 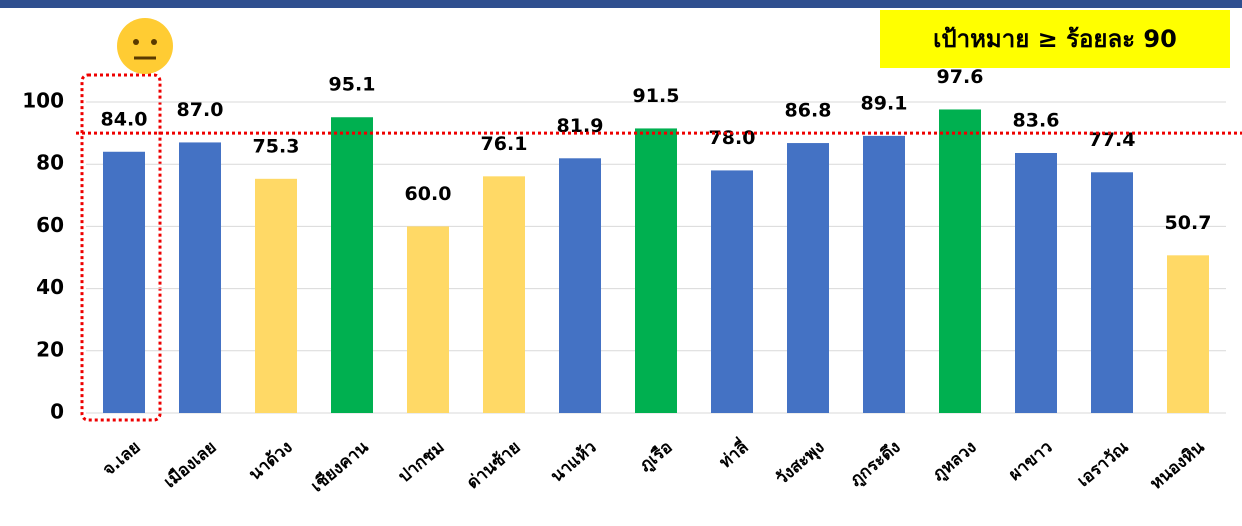 What do you see at coordinates (884, 103) in the screenshot?
I see `value-label: 89.1` at bounding box center [884, 103].